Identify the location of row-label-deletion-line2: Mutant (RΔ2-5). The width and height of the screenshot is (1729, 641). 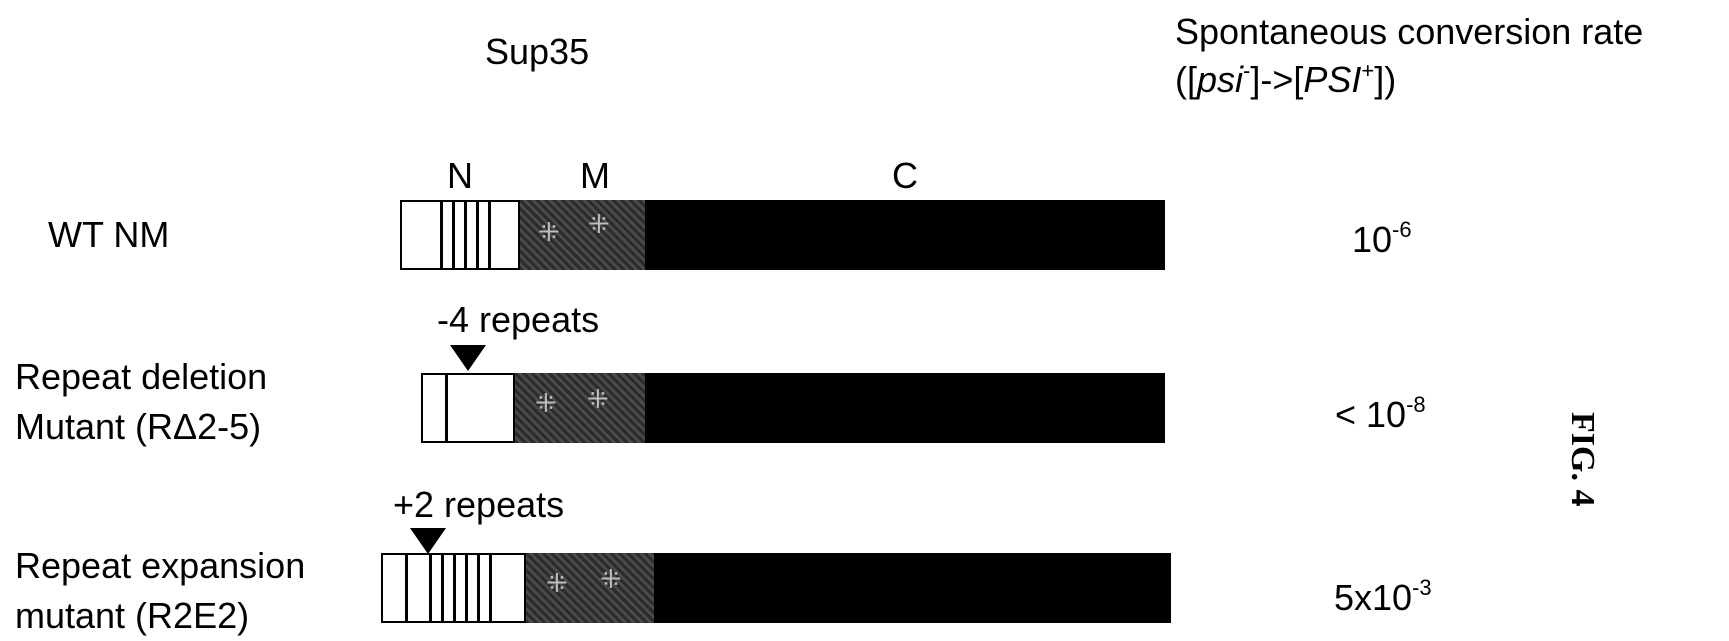
(138, 426).